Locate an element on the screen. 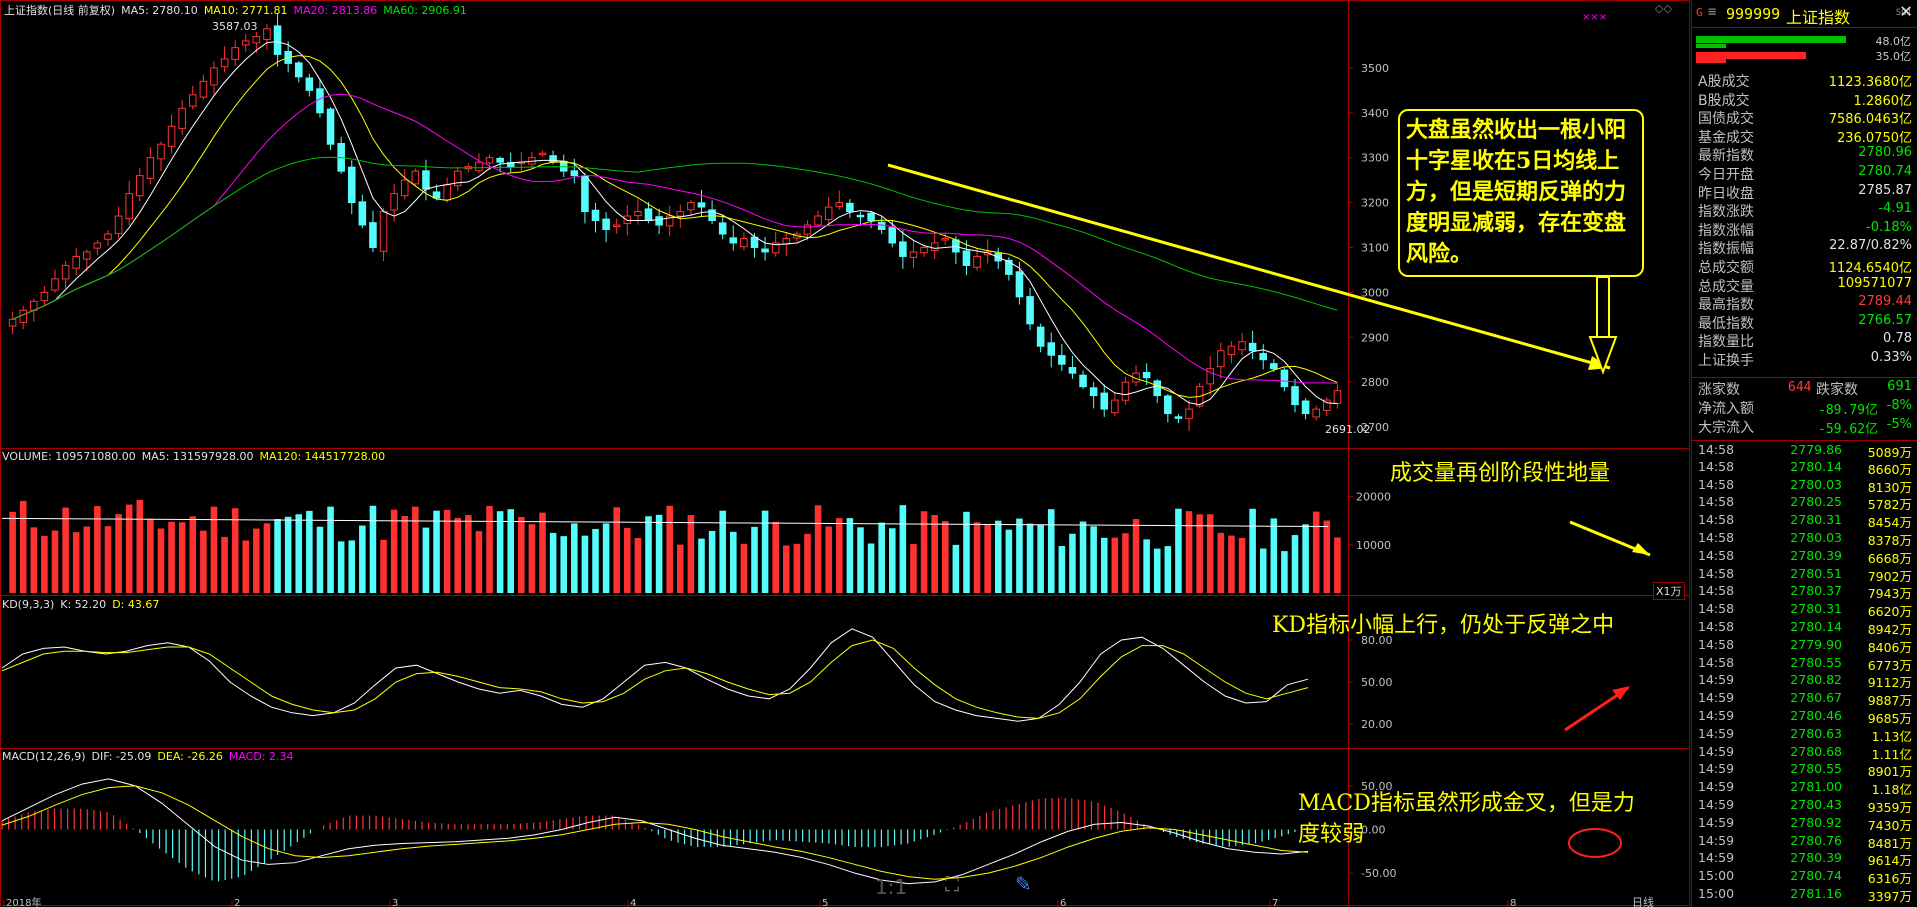  tick-row: 14:59 2780.92 7430万 is located at coordinates (1804, 823).